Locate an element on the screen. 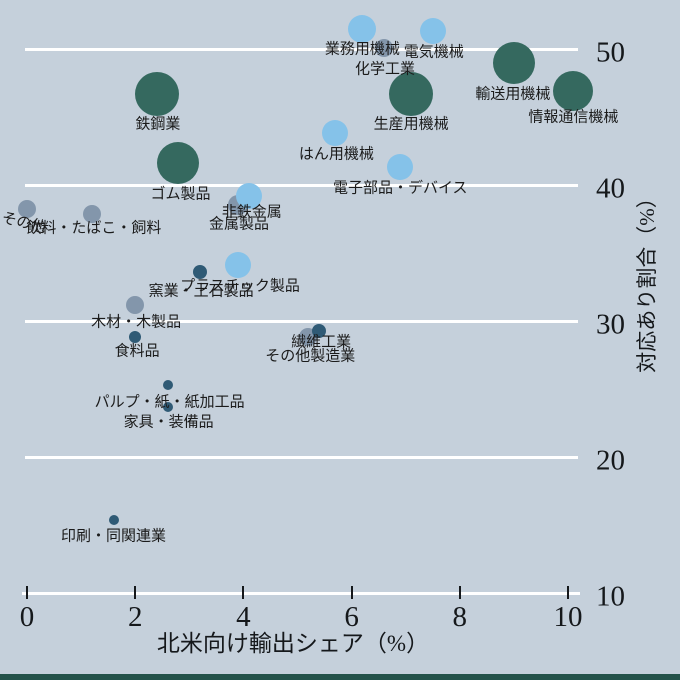 Image resolution: width=680 pixels, height=680 pixels. bubble-label: はん用機械 is located at coordinates (336, 154).